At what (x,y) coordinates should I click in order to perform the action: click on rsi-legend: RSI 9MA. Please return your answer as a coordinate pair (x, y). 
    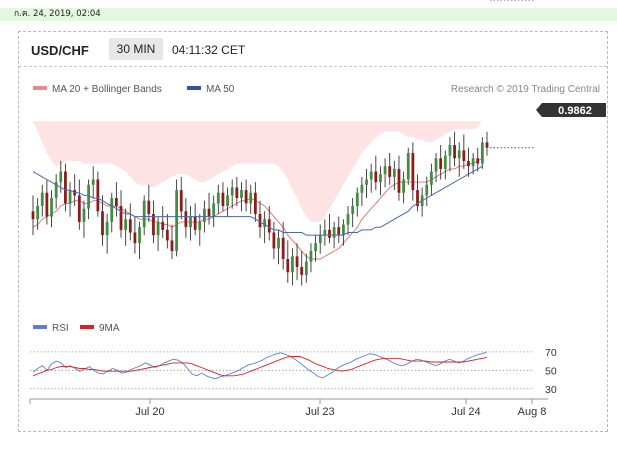
    Looking at the image, I should click on (76, 328).